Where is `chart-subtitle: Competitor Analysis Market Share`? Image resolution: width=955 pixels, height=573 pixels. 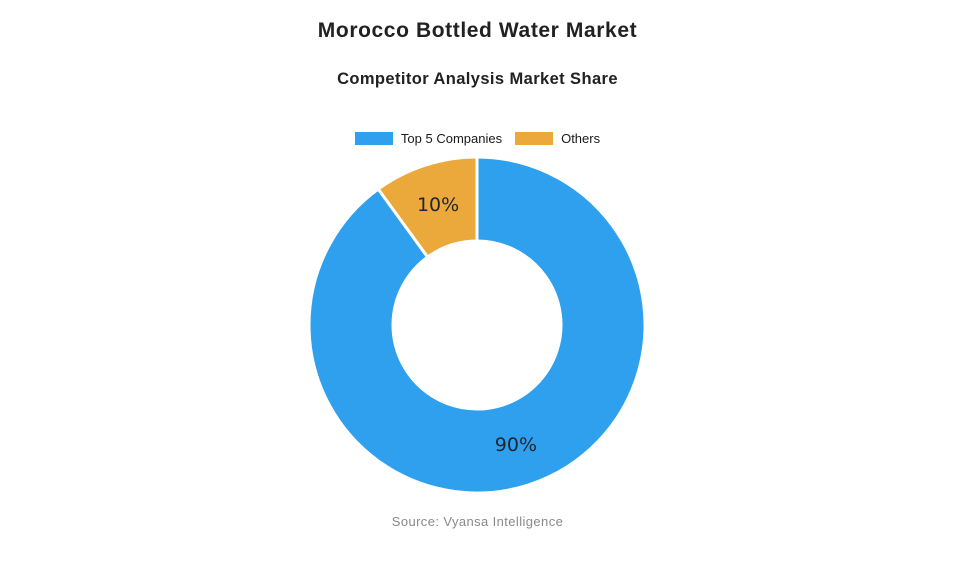 chart-subtitle: Competitor Analysis Market Share is located at coordinates (477, 79).